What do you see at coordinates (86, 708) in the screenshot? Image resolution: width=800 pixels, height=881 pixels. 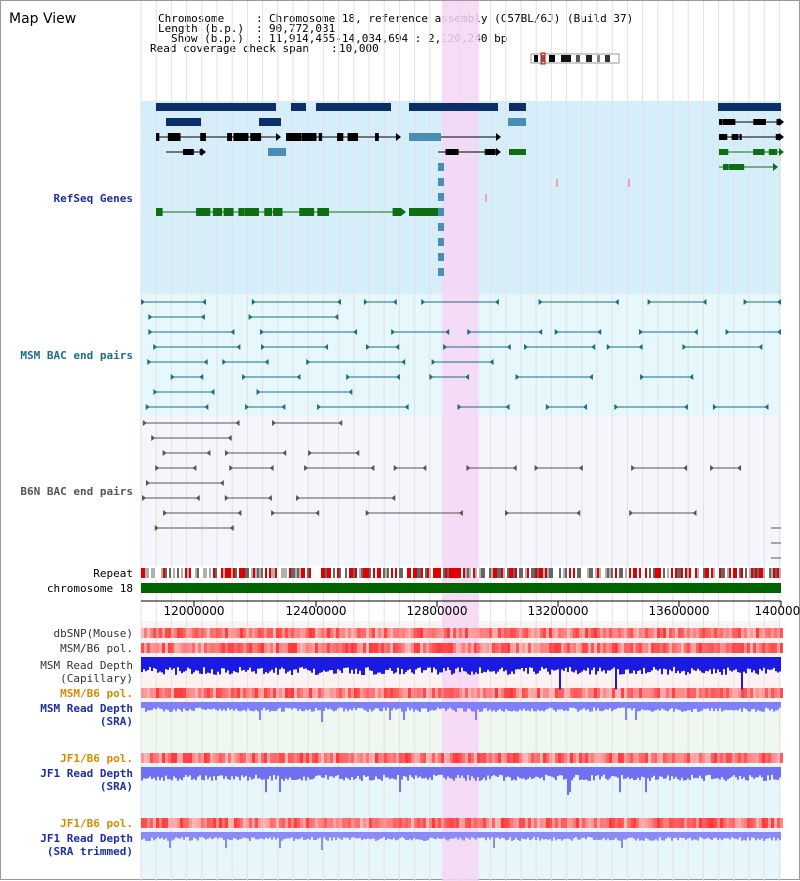 I see `track-label-msm-depth-sra: MSM Read Depth` at bounding box center [86, 708].